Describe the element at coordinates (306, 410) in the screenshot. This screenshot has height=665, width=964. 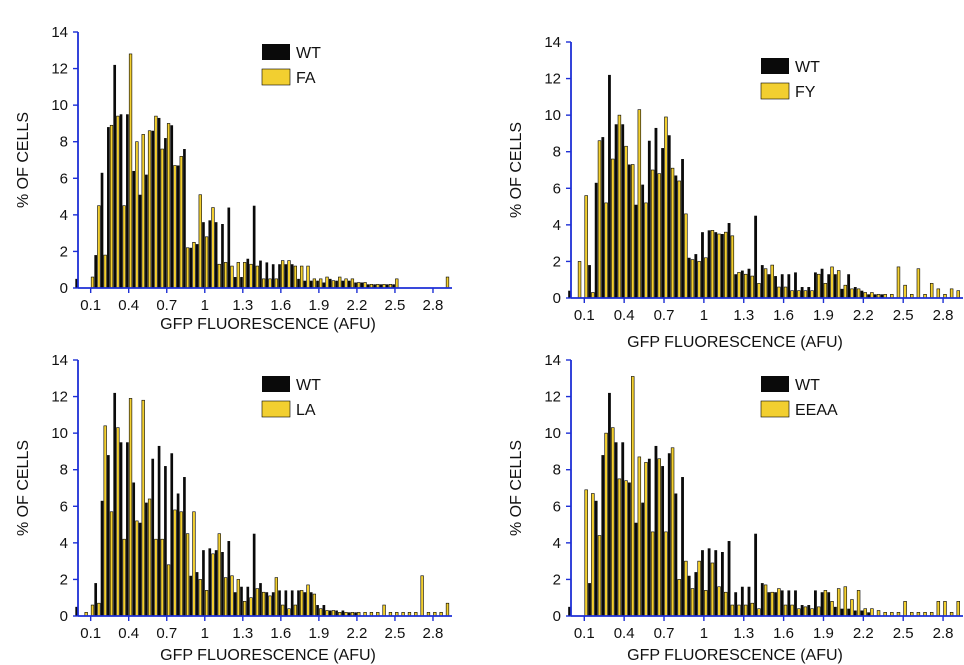
I see `legend-label-la: LA` at that location.